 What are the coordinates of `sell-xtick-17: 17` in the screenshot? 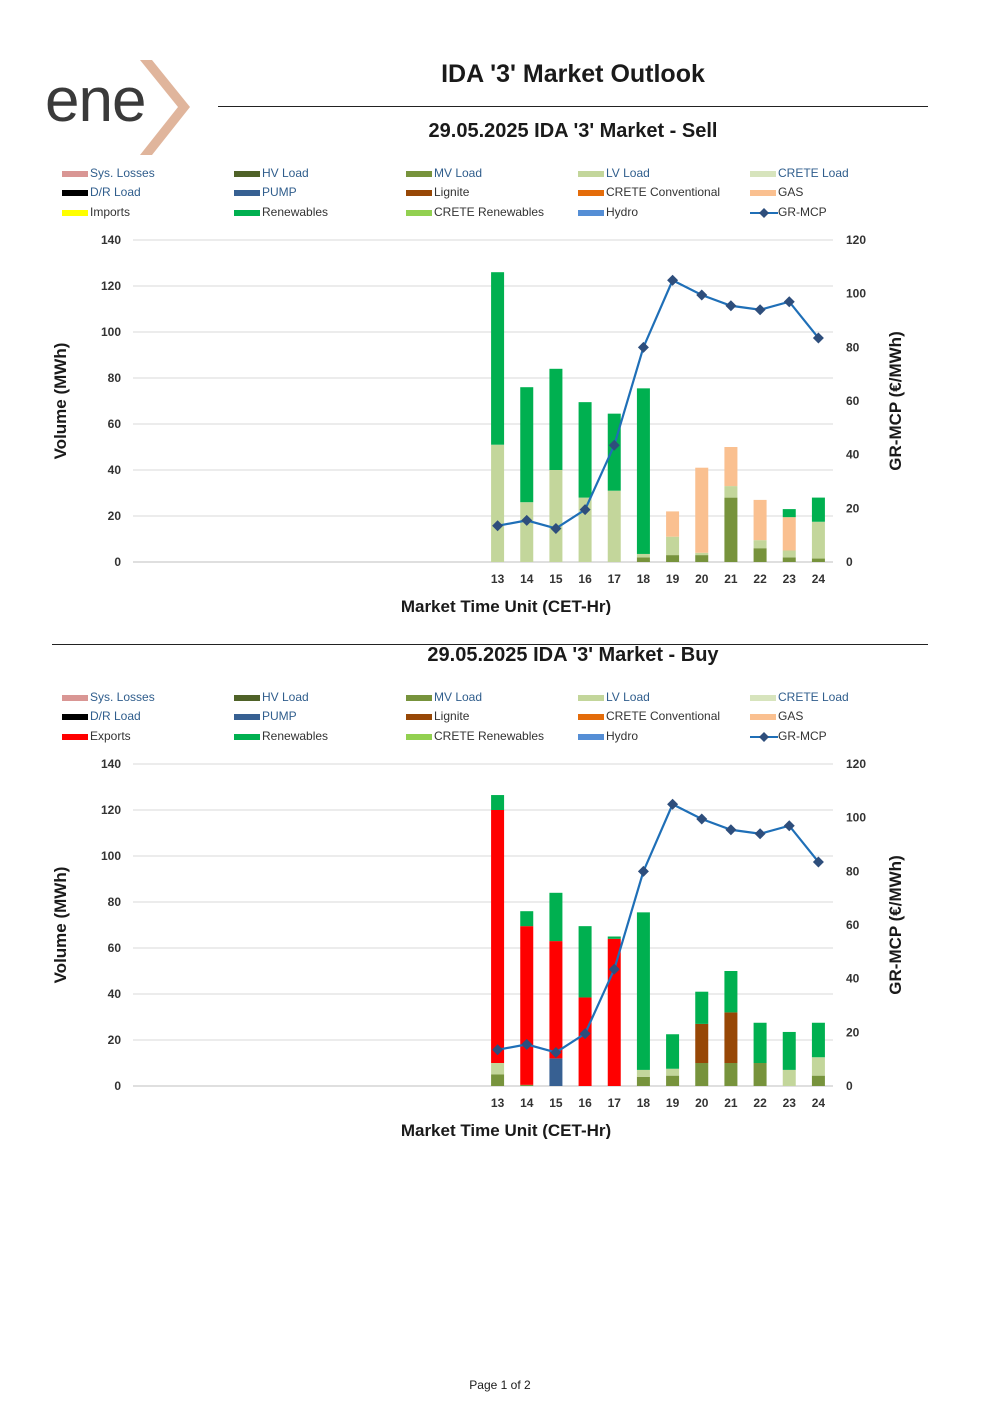 It's located at (615, 579).